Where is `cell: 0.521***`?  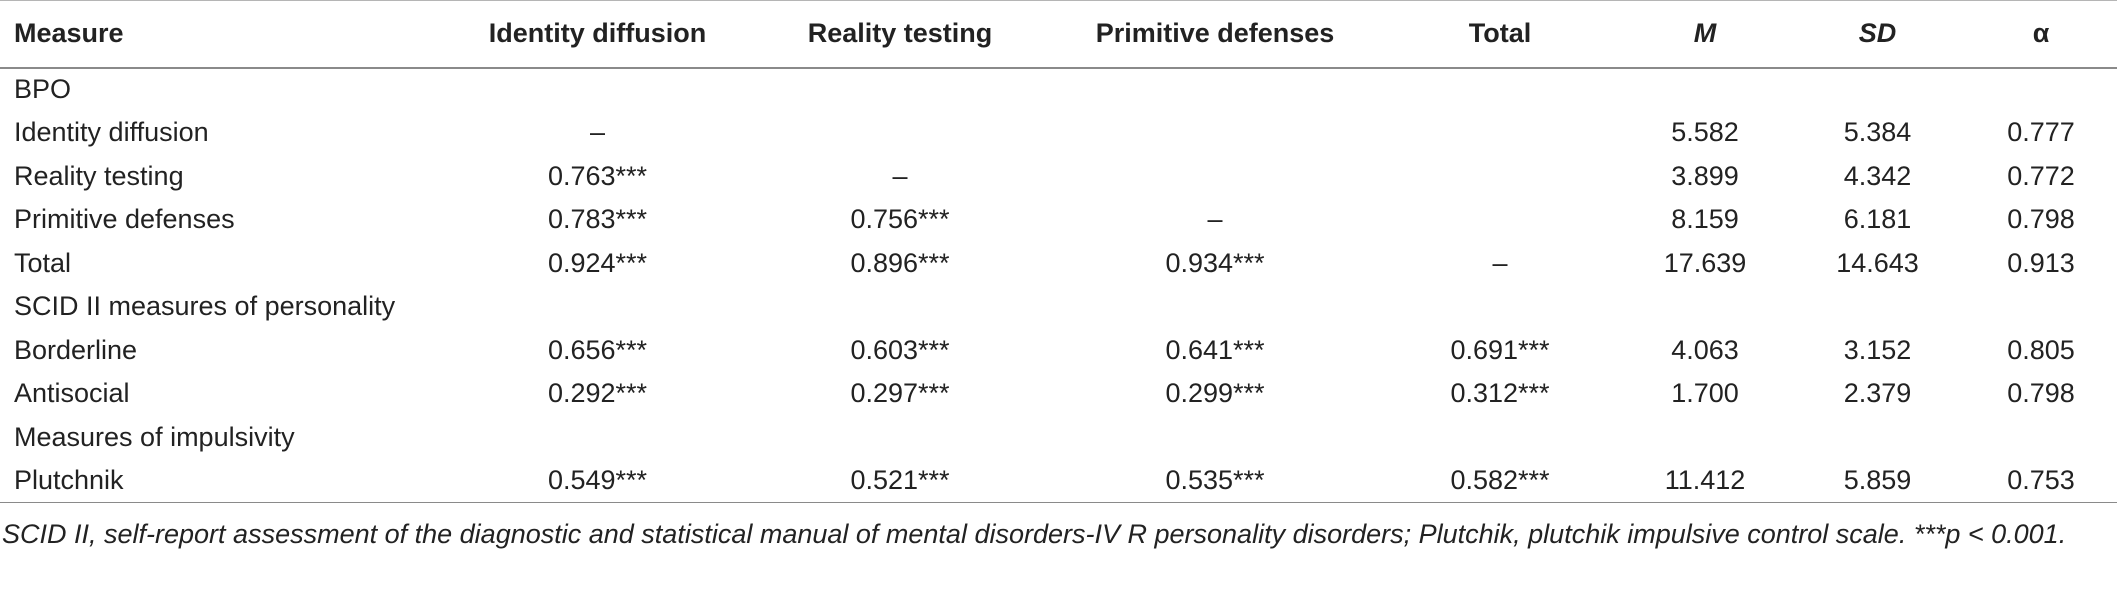
cell: 0.521*** is located at coordinates (900, 481).